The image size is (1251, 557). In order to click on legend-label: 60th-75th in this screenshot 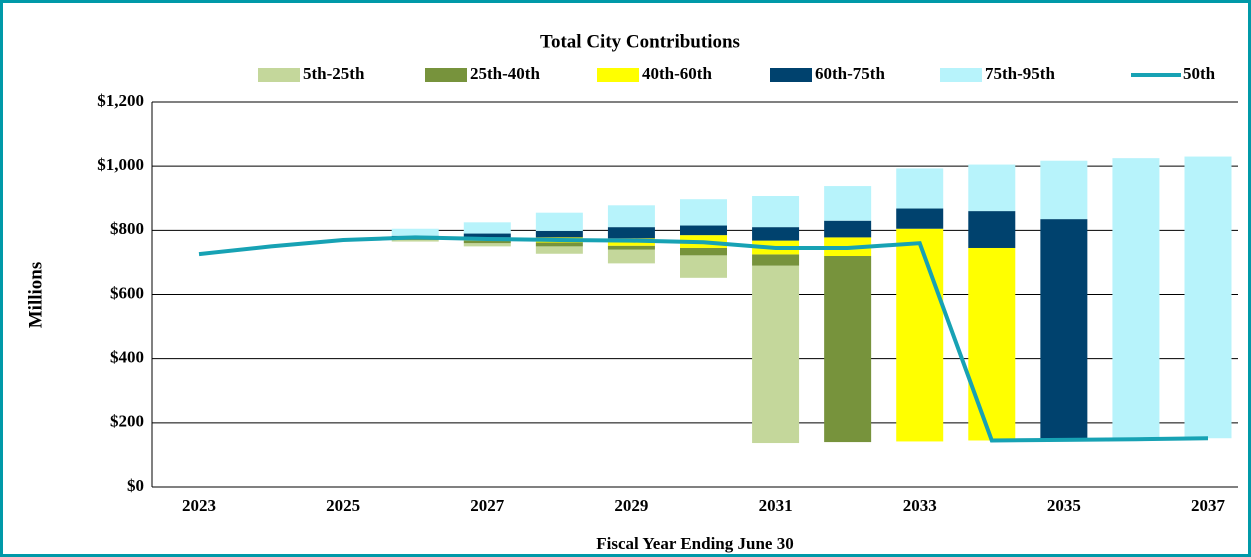, I will do `click(850, 73)`.